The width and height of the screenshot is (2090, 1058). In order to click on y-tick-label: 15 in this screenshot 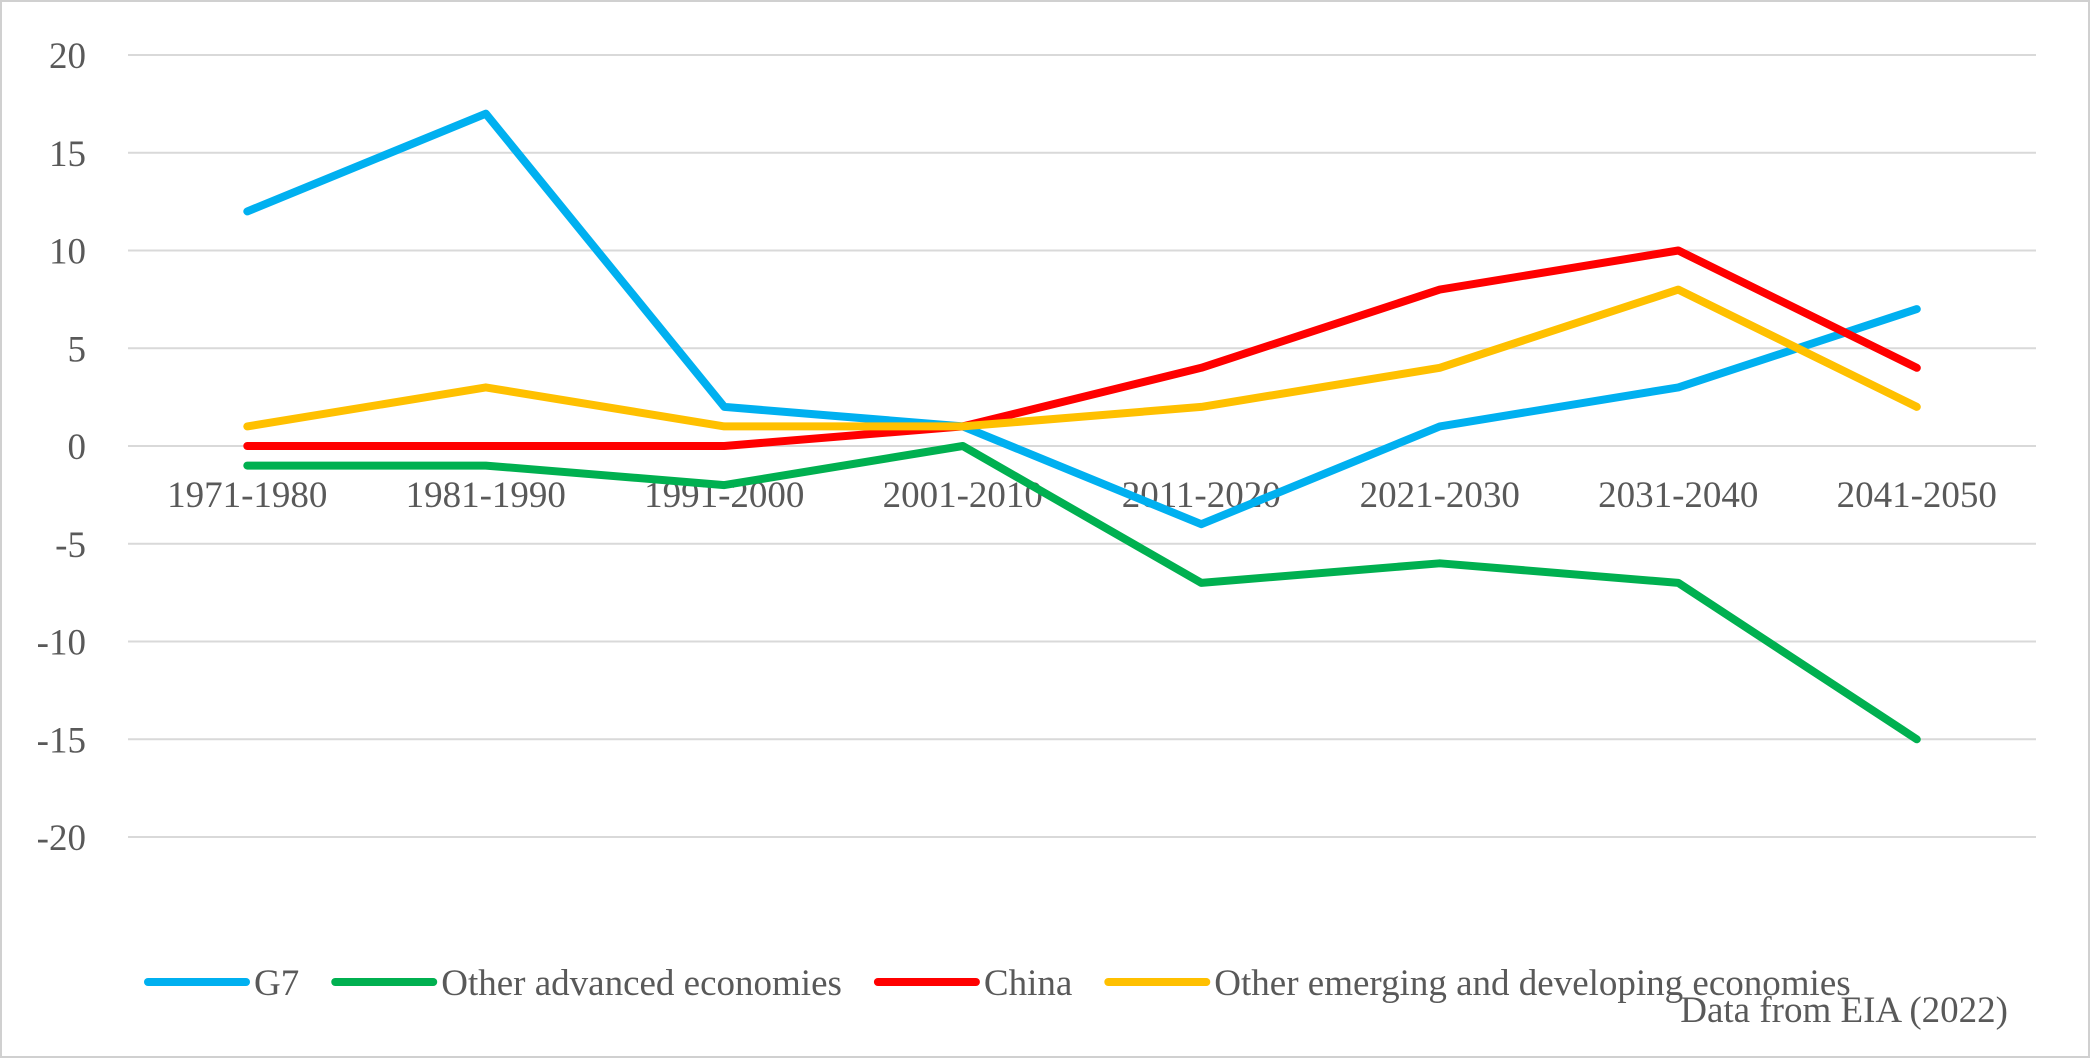, I will do `click(67, 154)`.